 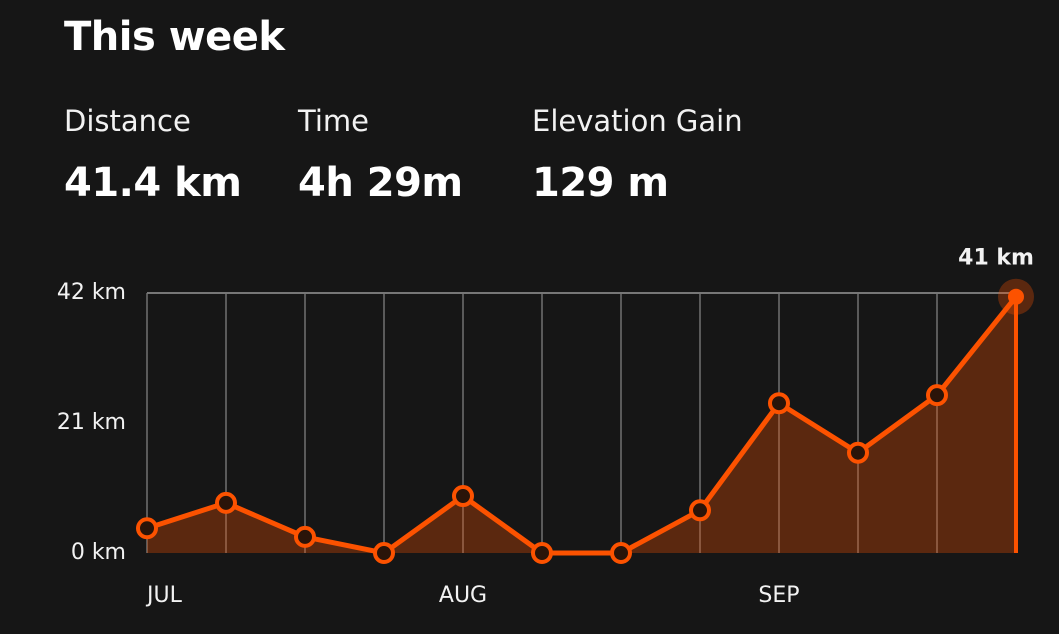 I want to click on y-tick-label: 42 km, so click(x=91, y=292).